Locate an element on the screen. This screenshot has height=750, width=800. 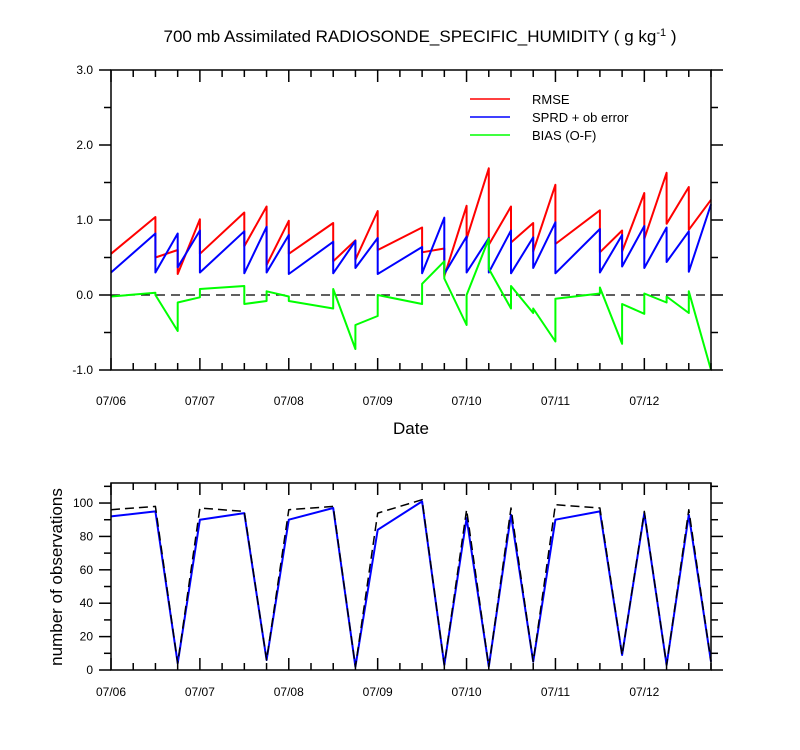
bottom-x-tick-label: 07/10 is located at coordinates (467, 692).